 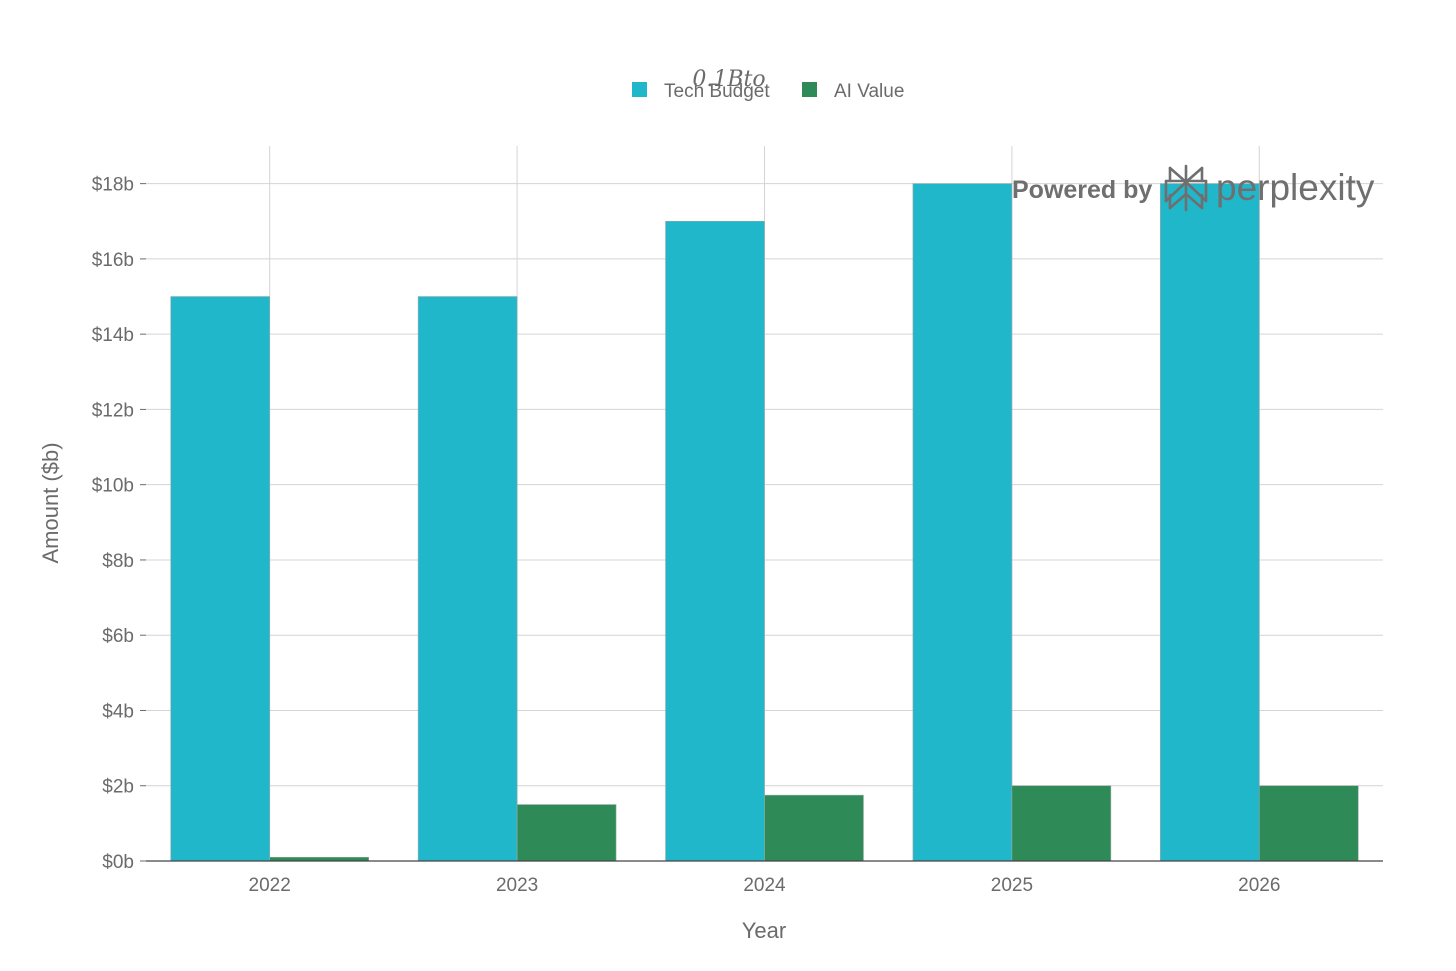 I want to click on bar-tech-budget-2024, so click(x=715, y=541).